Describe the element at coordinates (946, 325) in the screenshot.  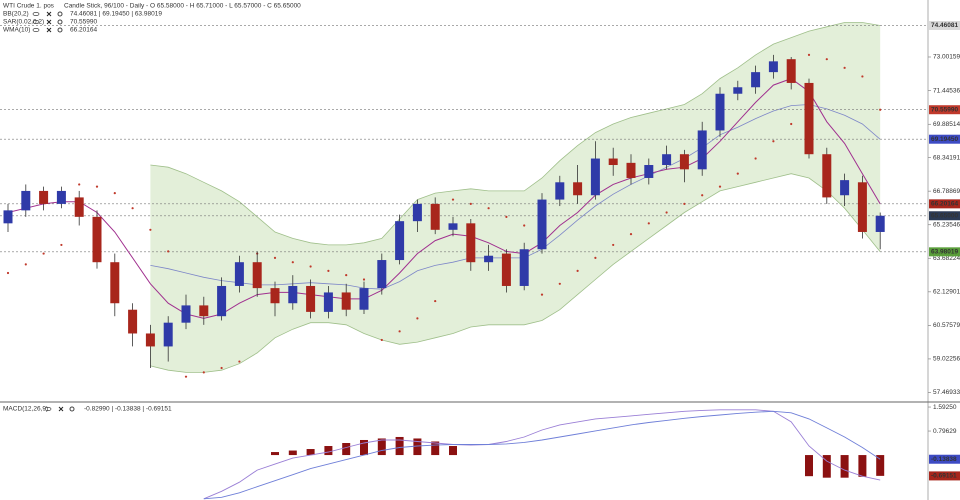
I see `y-tick-label: 60.57579` at that location.